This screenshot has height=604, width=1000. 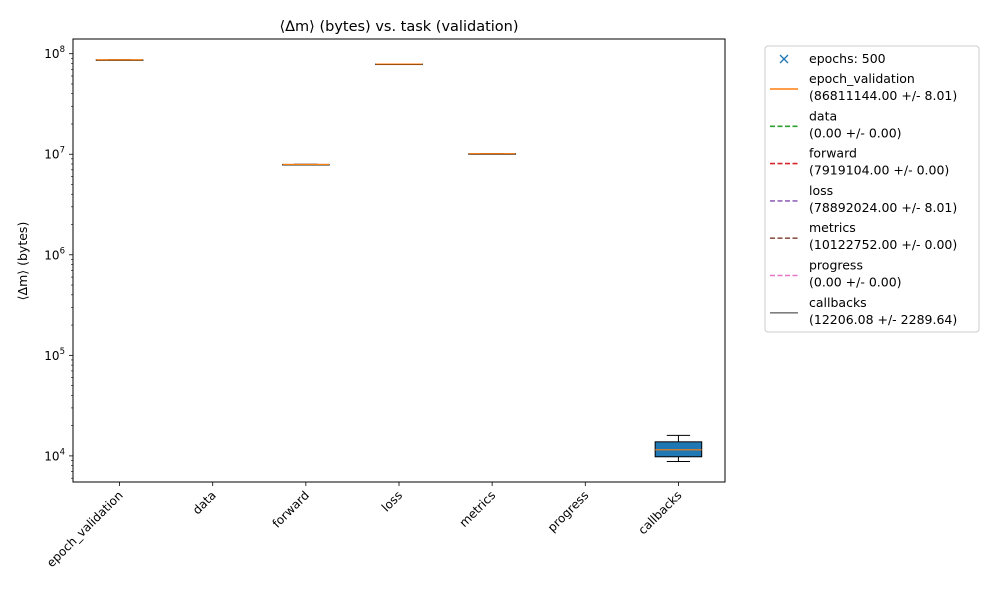 What do you see at coordinates (398, 27) in the screenshot?
I see `chart-title: ⟨Δm⟩ (bytes) vs. task (validation)` at bounding box center [398, 27].